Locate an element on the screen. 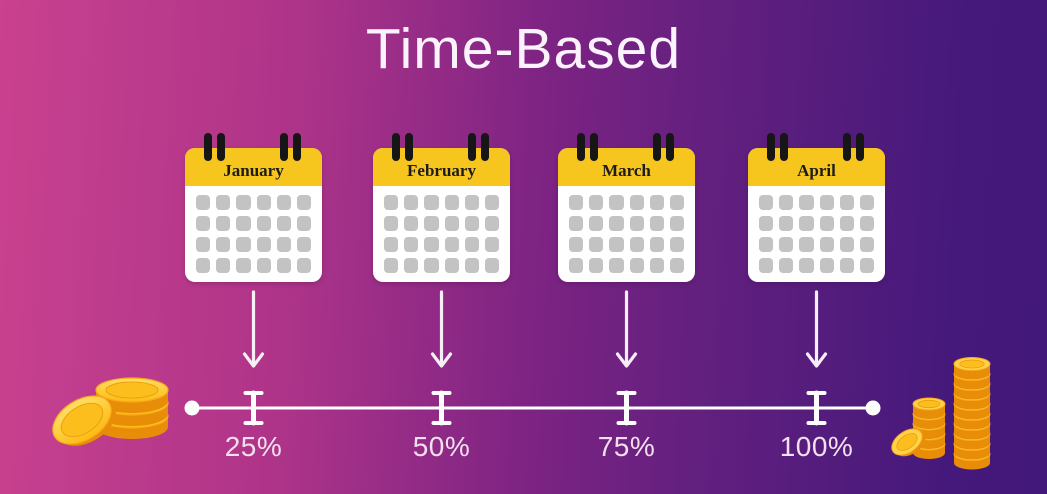  milestone-percent-label: 50% is located at coordinates (441, 446).